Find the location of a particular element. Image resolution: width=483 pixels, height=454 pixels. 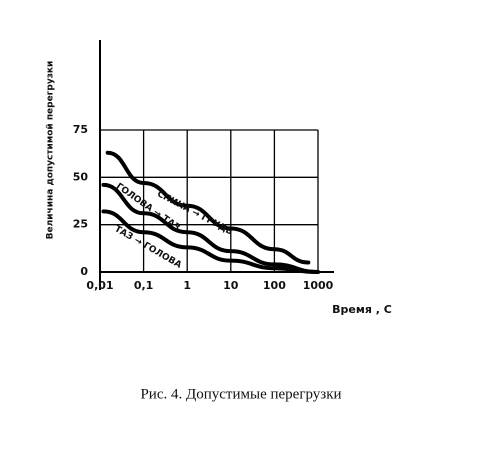

y-tick-label: 25 is located at coordinates (80, 224).